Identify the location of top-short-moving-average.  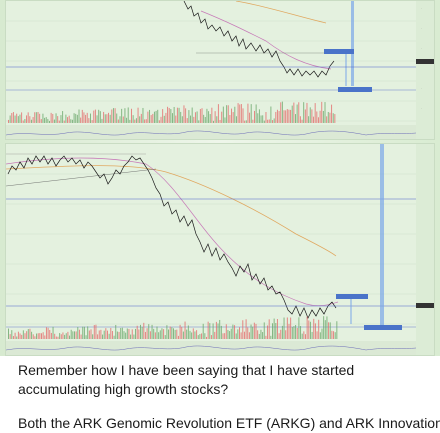
(266, 40).